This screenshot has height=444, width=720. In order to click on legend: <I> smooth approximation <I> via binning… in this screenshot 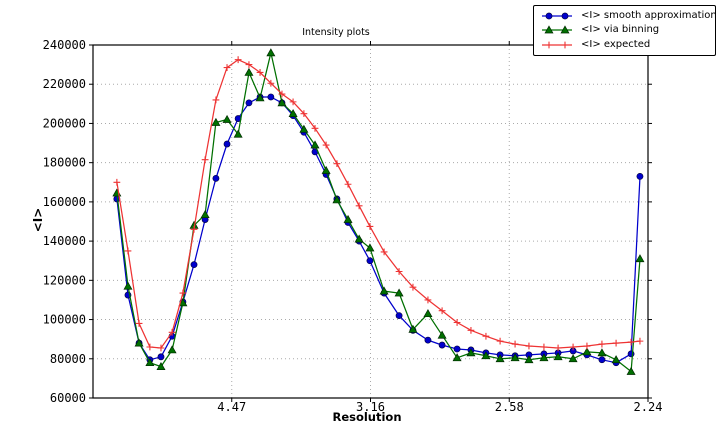, I will do `click(625, 30)`.